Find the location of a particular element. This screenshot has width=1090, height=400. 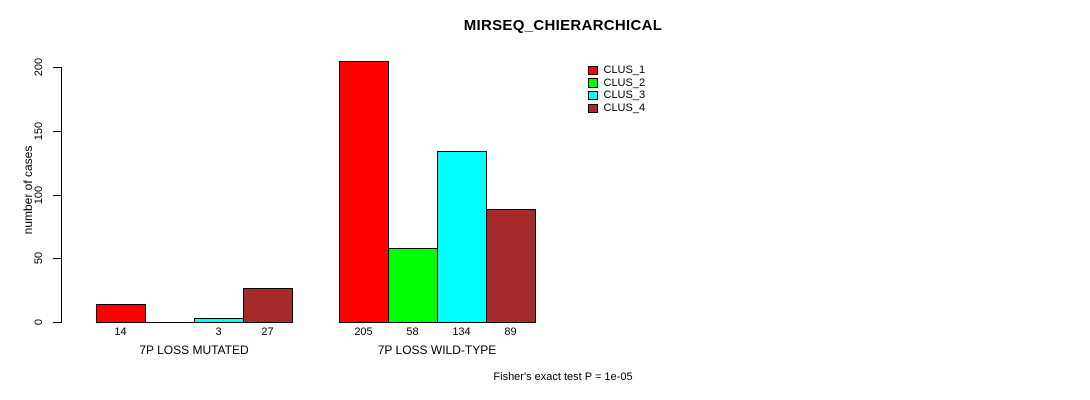

y-axis-line is located at coordinates (61, 195).